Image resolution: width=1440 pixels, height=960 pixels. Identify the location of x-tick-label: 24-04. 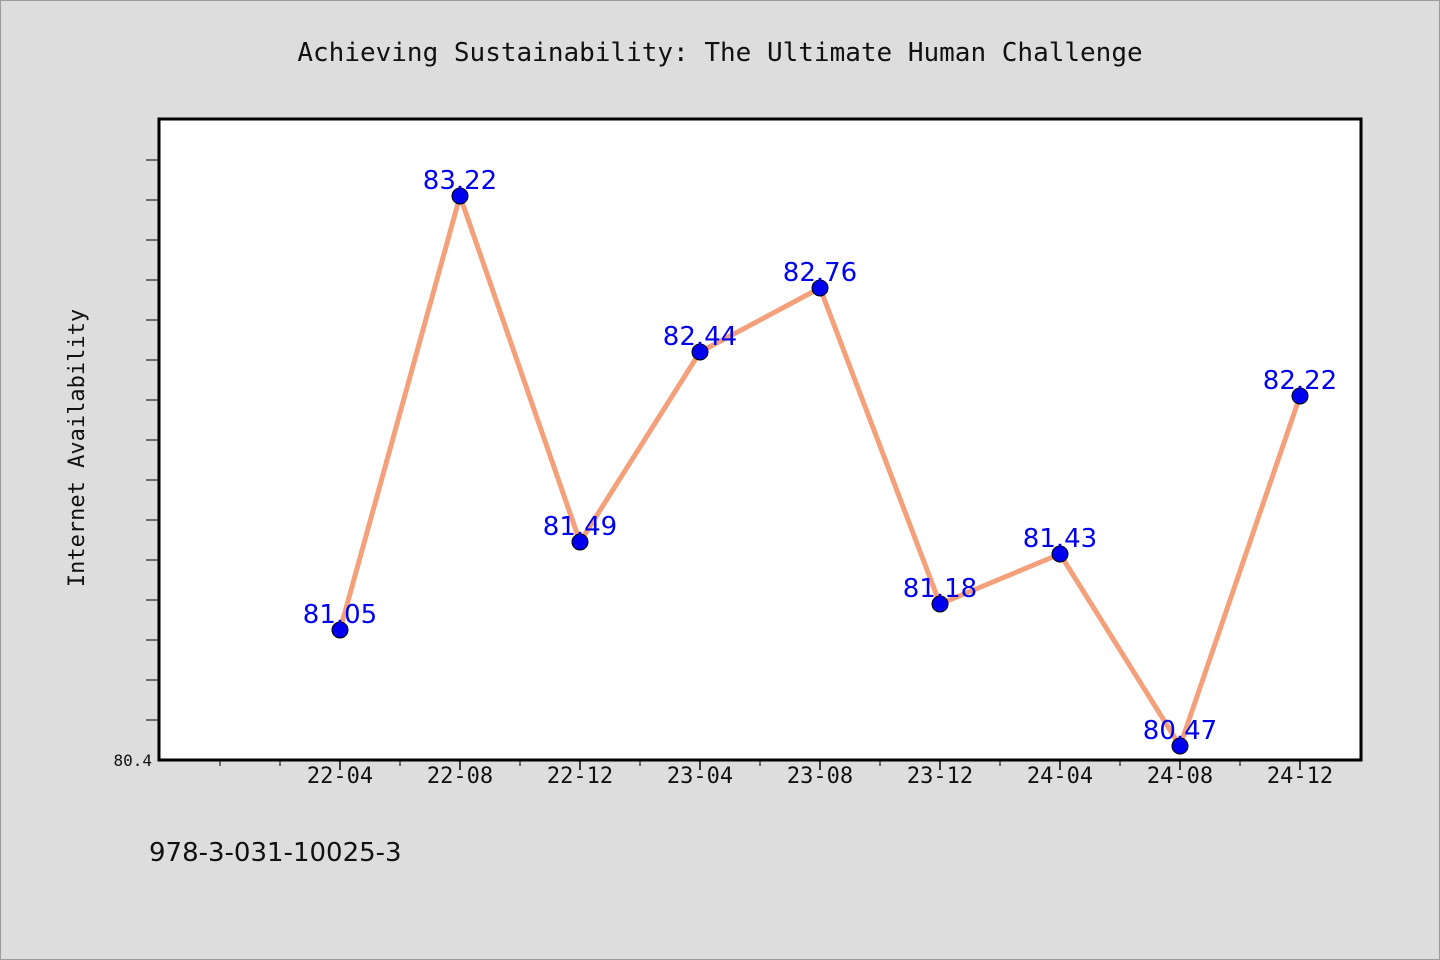
(1060, 776).